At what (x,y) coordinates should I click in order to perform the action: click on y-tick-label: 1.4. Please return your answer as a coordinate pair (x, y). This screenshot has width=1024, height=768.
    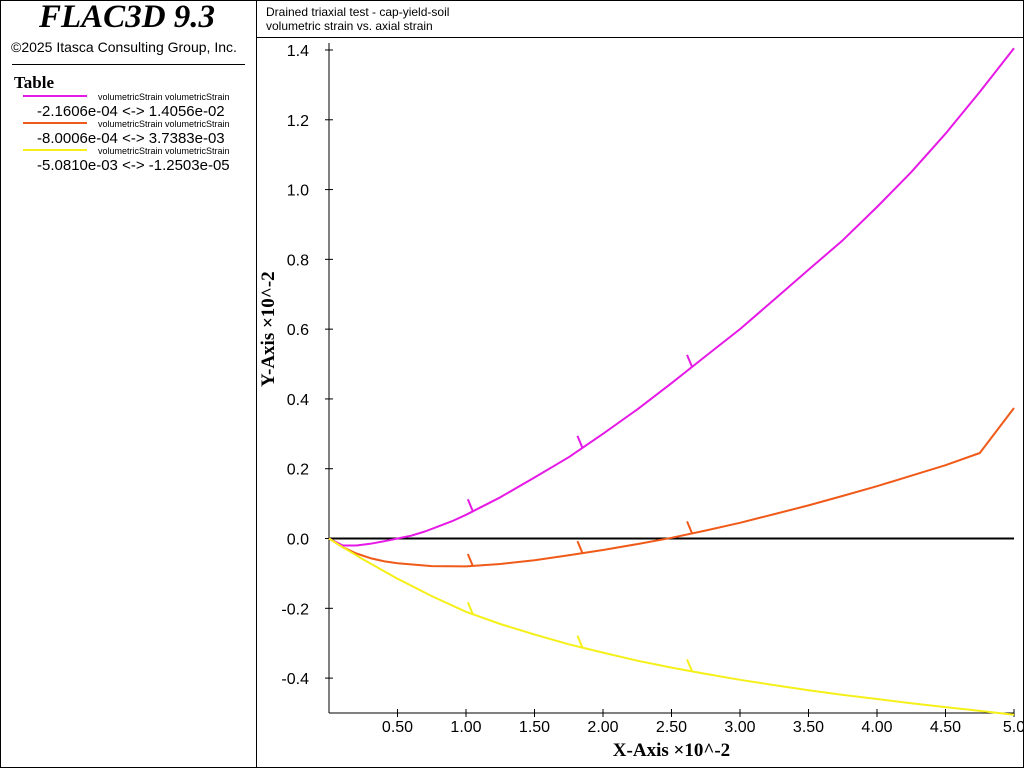
    Looking at the image, I should click on (298, 51).